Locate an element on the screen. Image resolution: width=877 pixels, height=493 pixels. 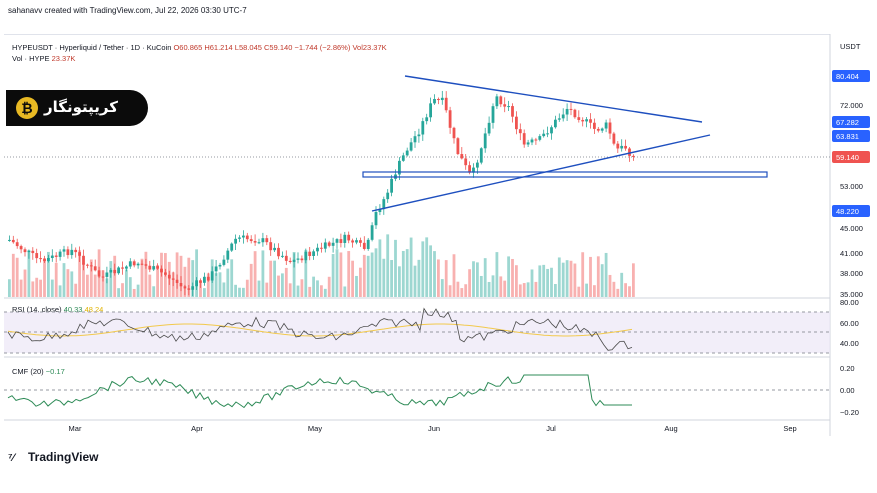
price-badge-label: 59.140 is located at coordinates (847, 157).